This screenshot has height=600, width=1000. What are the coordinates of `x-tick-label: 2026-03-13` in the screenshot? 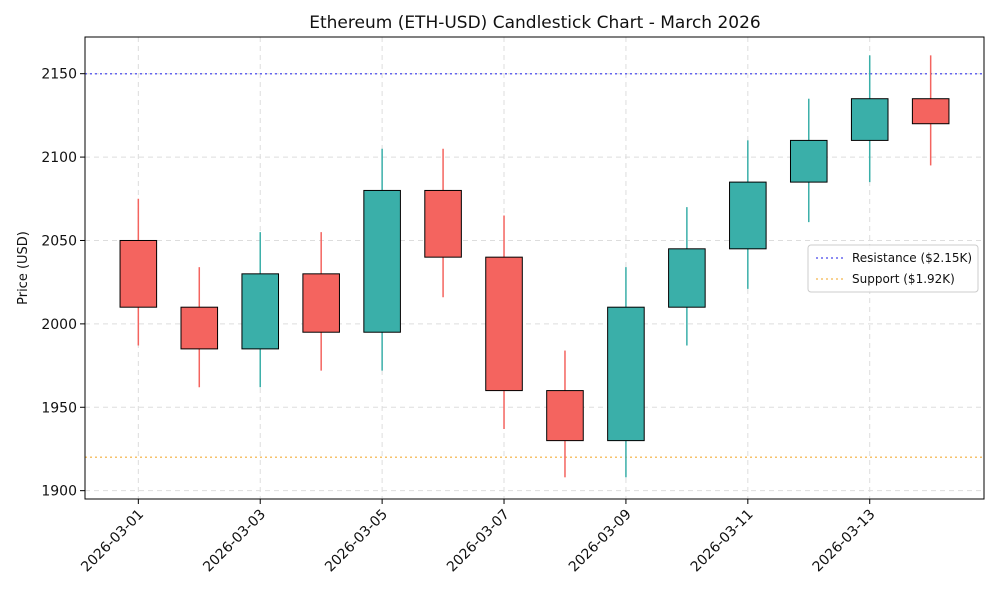 It's located at (844, 541).